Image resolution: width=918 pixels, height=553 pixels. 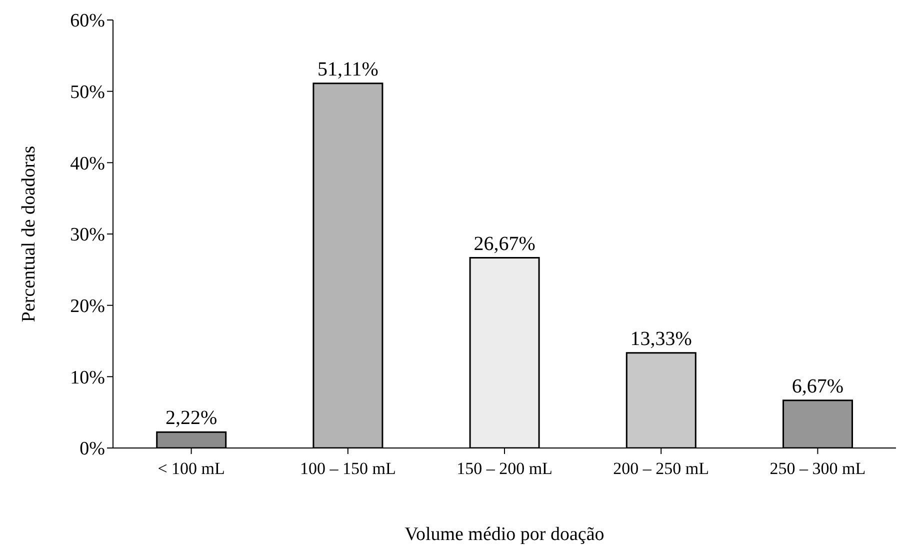 I want to click on y-tick-label: 40%, so click(x=88, y=163).